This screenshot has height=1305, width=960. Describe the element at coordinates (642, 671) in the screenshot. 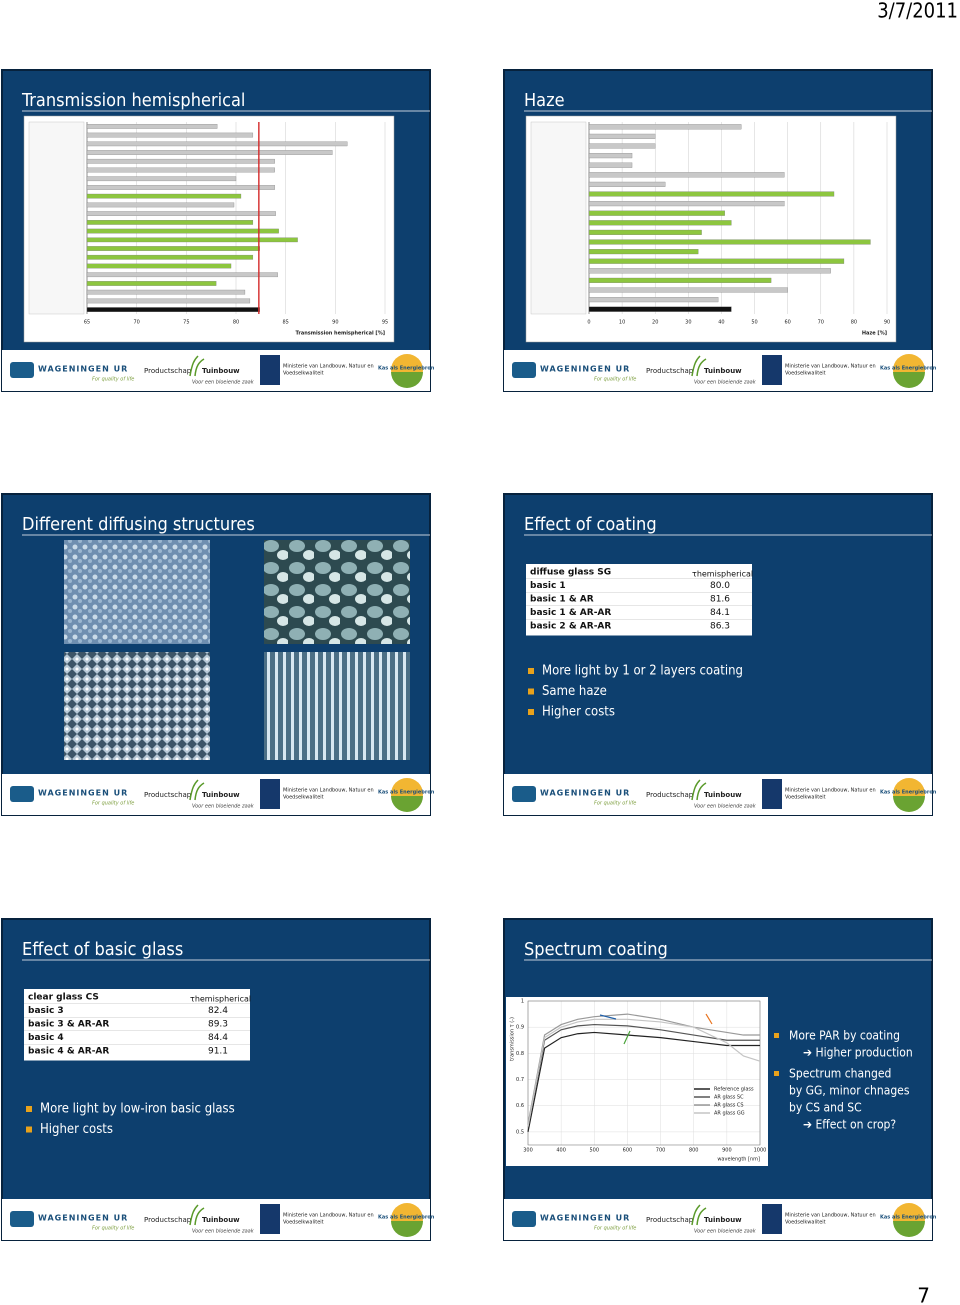

I see `bullet-text: More light by 1 or 2 layers coating` at that location.